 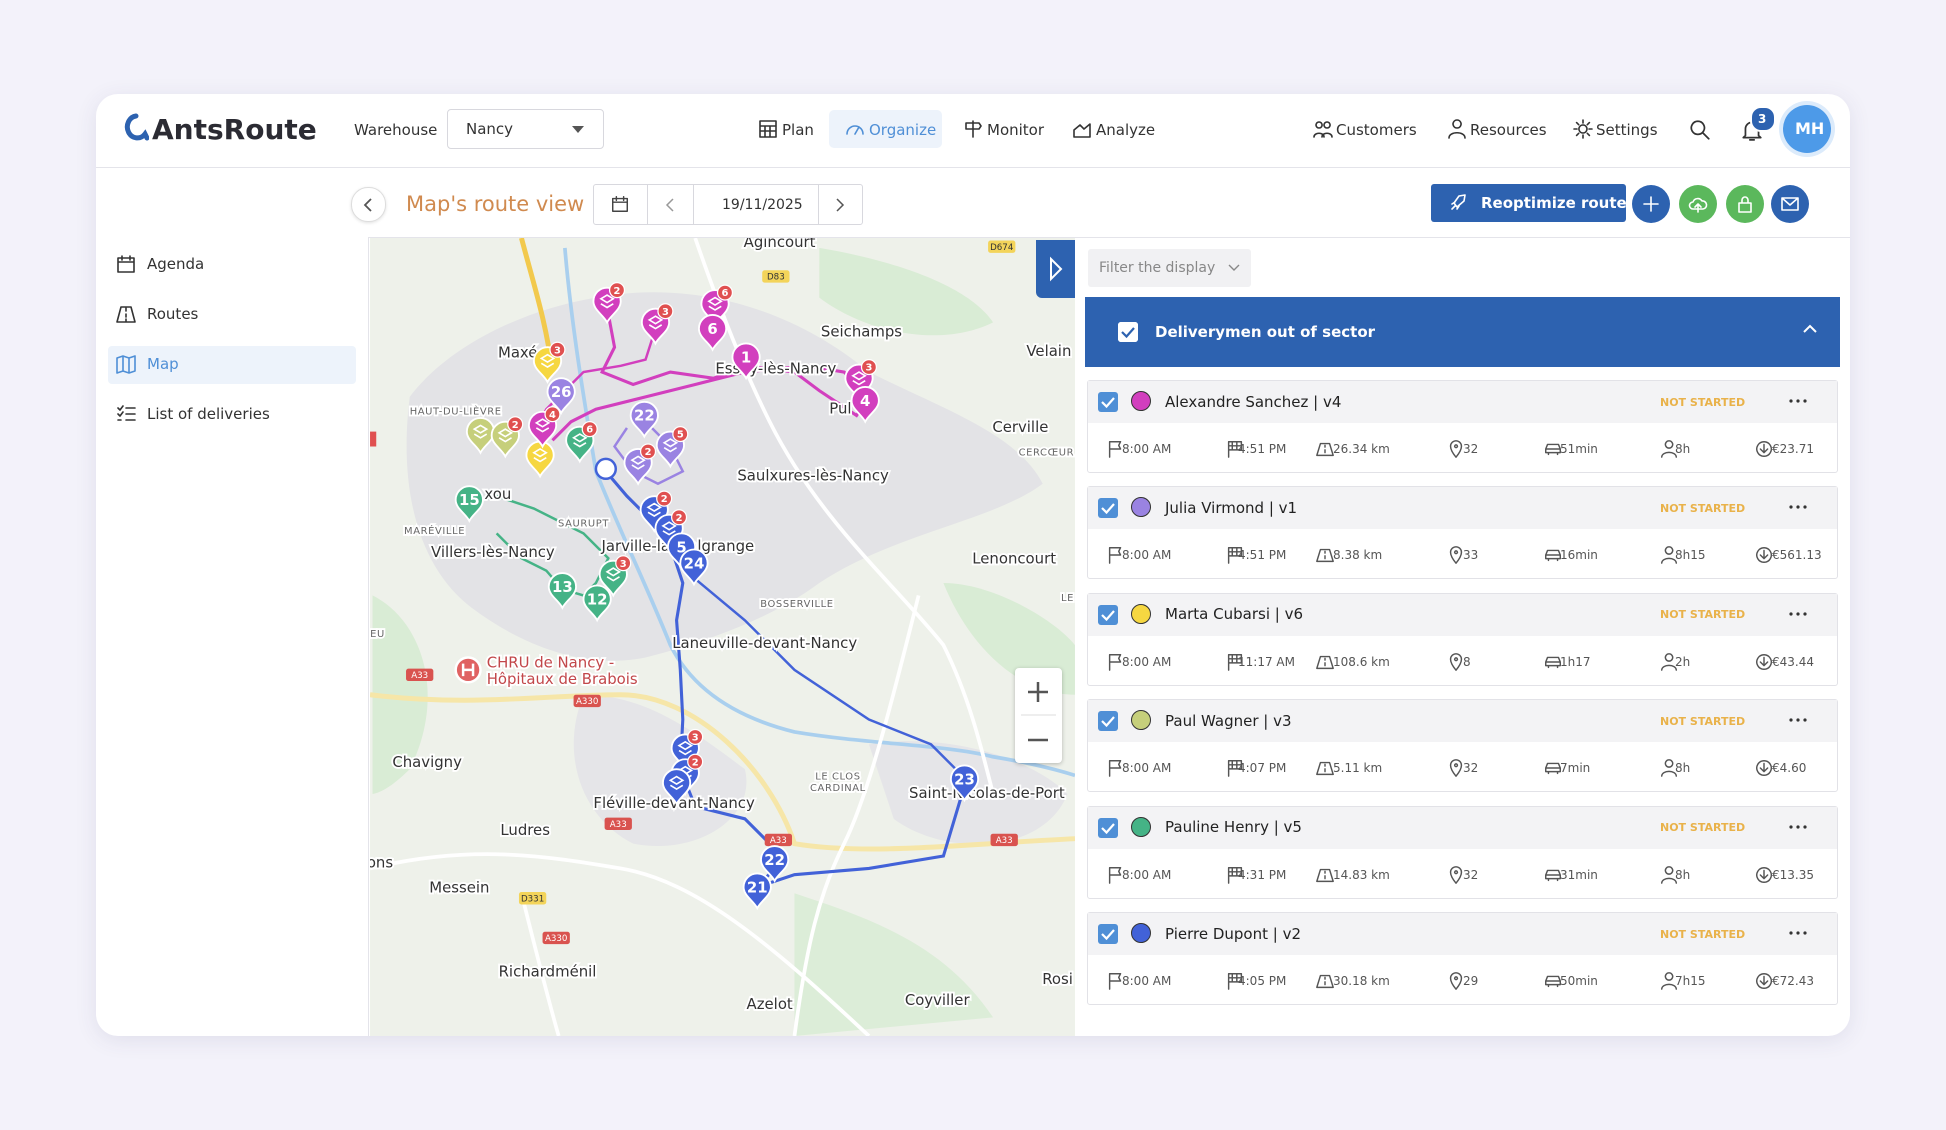 I want to click on forest, so click(x=1009, y=639).